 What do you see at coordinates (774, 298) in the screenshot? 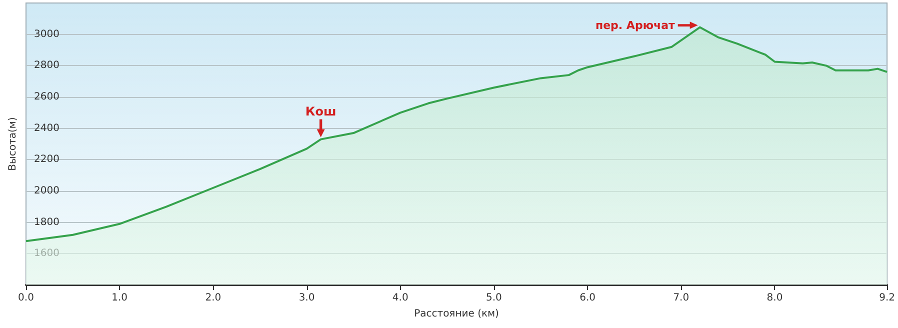
I see `x-tick-label: 8.0` at bounding box center [774, 298].